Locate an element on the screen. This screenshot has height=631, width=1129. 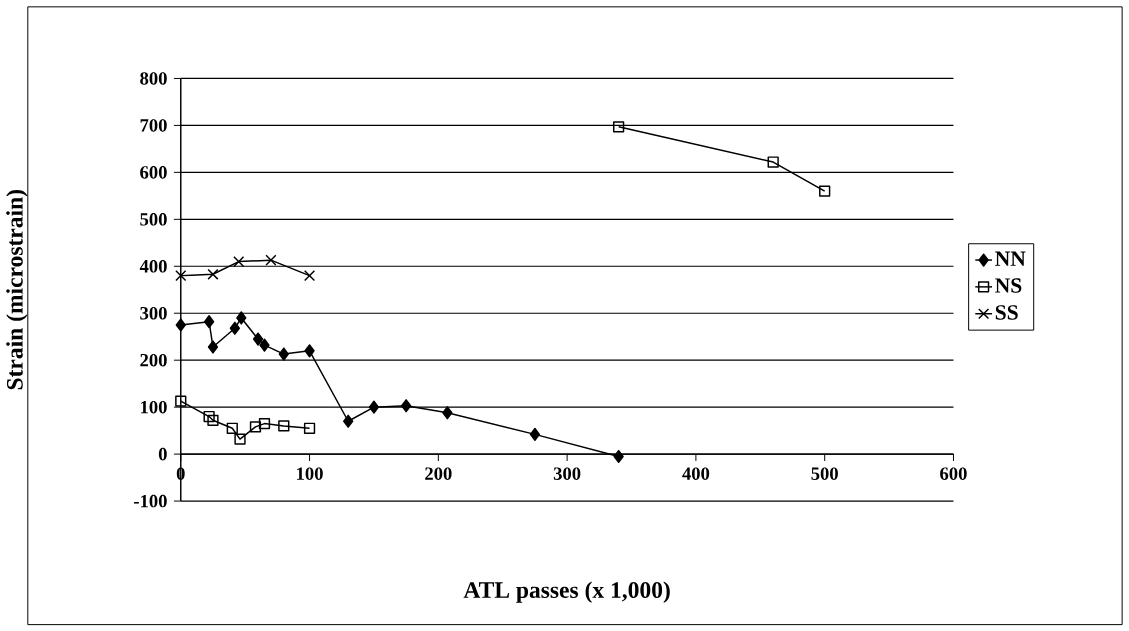
legend-label: SS is located at coordinates (1006, 312).